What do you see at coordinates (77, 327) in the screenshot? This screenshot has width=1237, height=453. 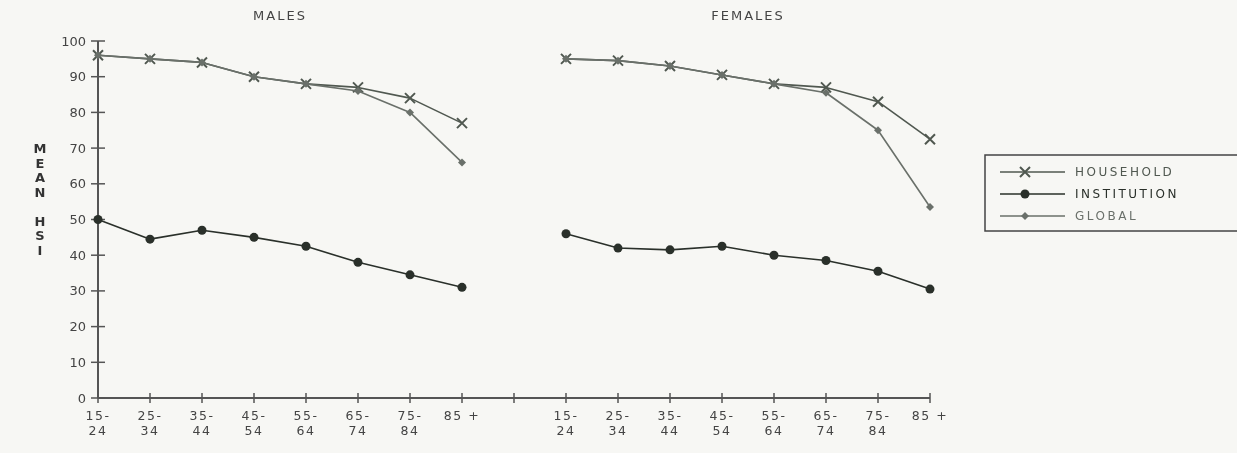 I see `y-tick-label: 20` at bounding box center [77, 327].